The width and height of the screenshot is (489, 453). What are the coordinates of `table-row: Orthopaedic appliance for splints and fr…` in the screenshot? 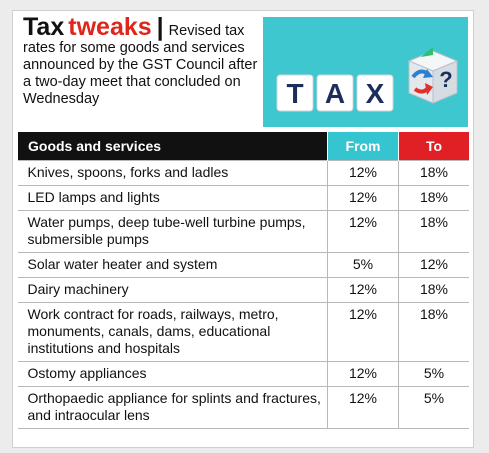 It's located at (243, 407).